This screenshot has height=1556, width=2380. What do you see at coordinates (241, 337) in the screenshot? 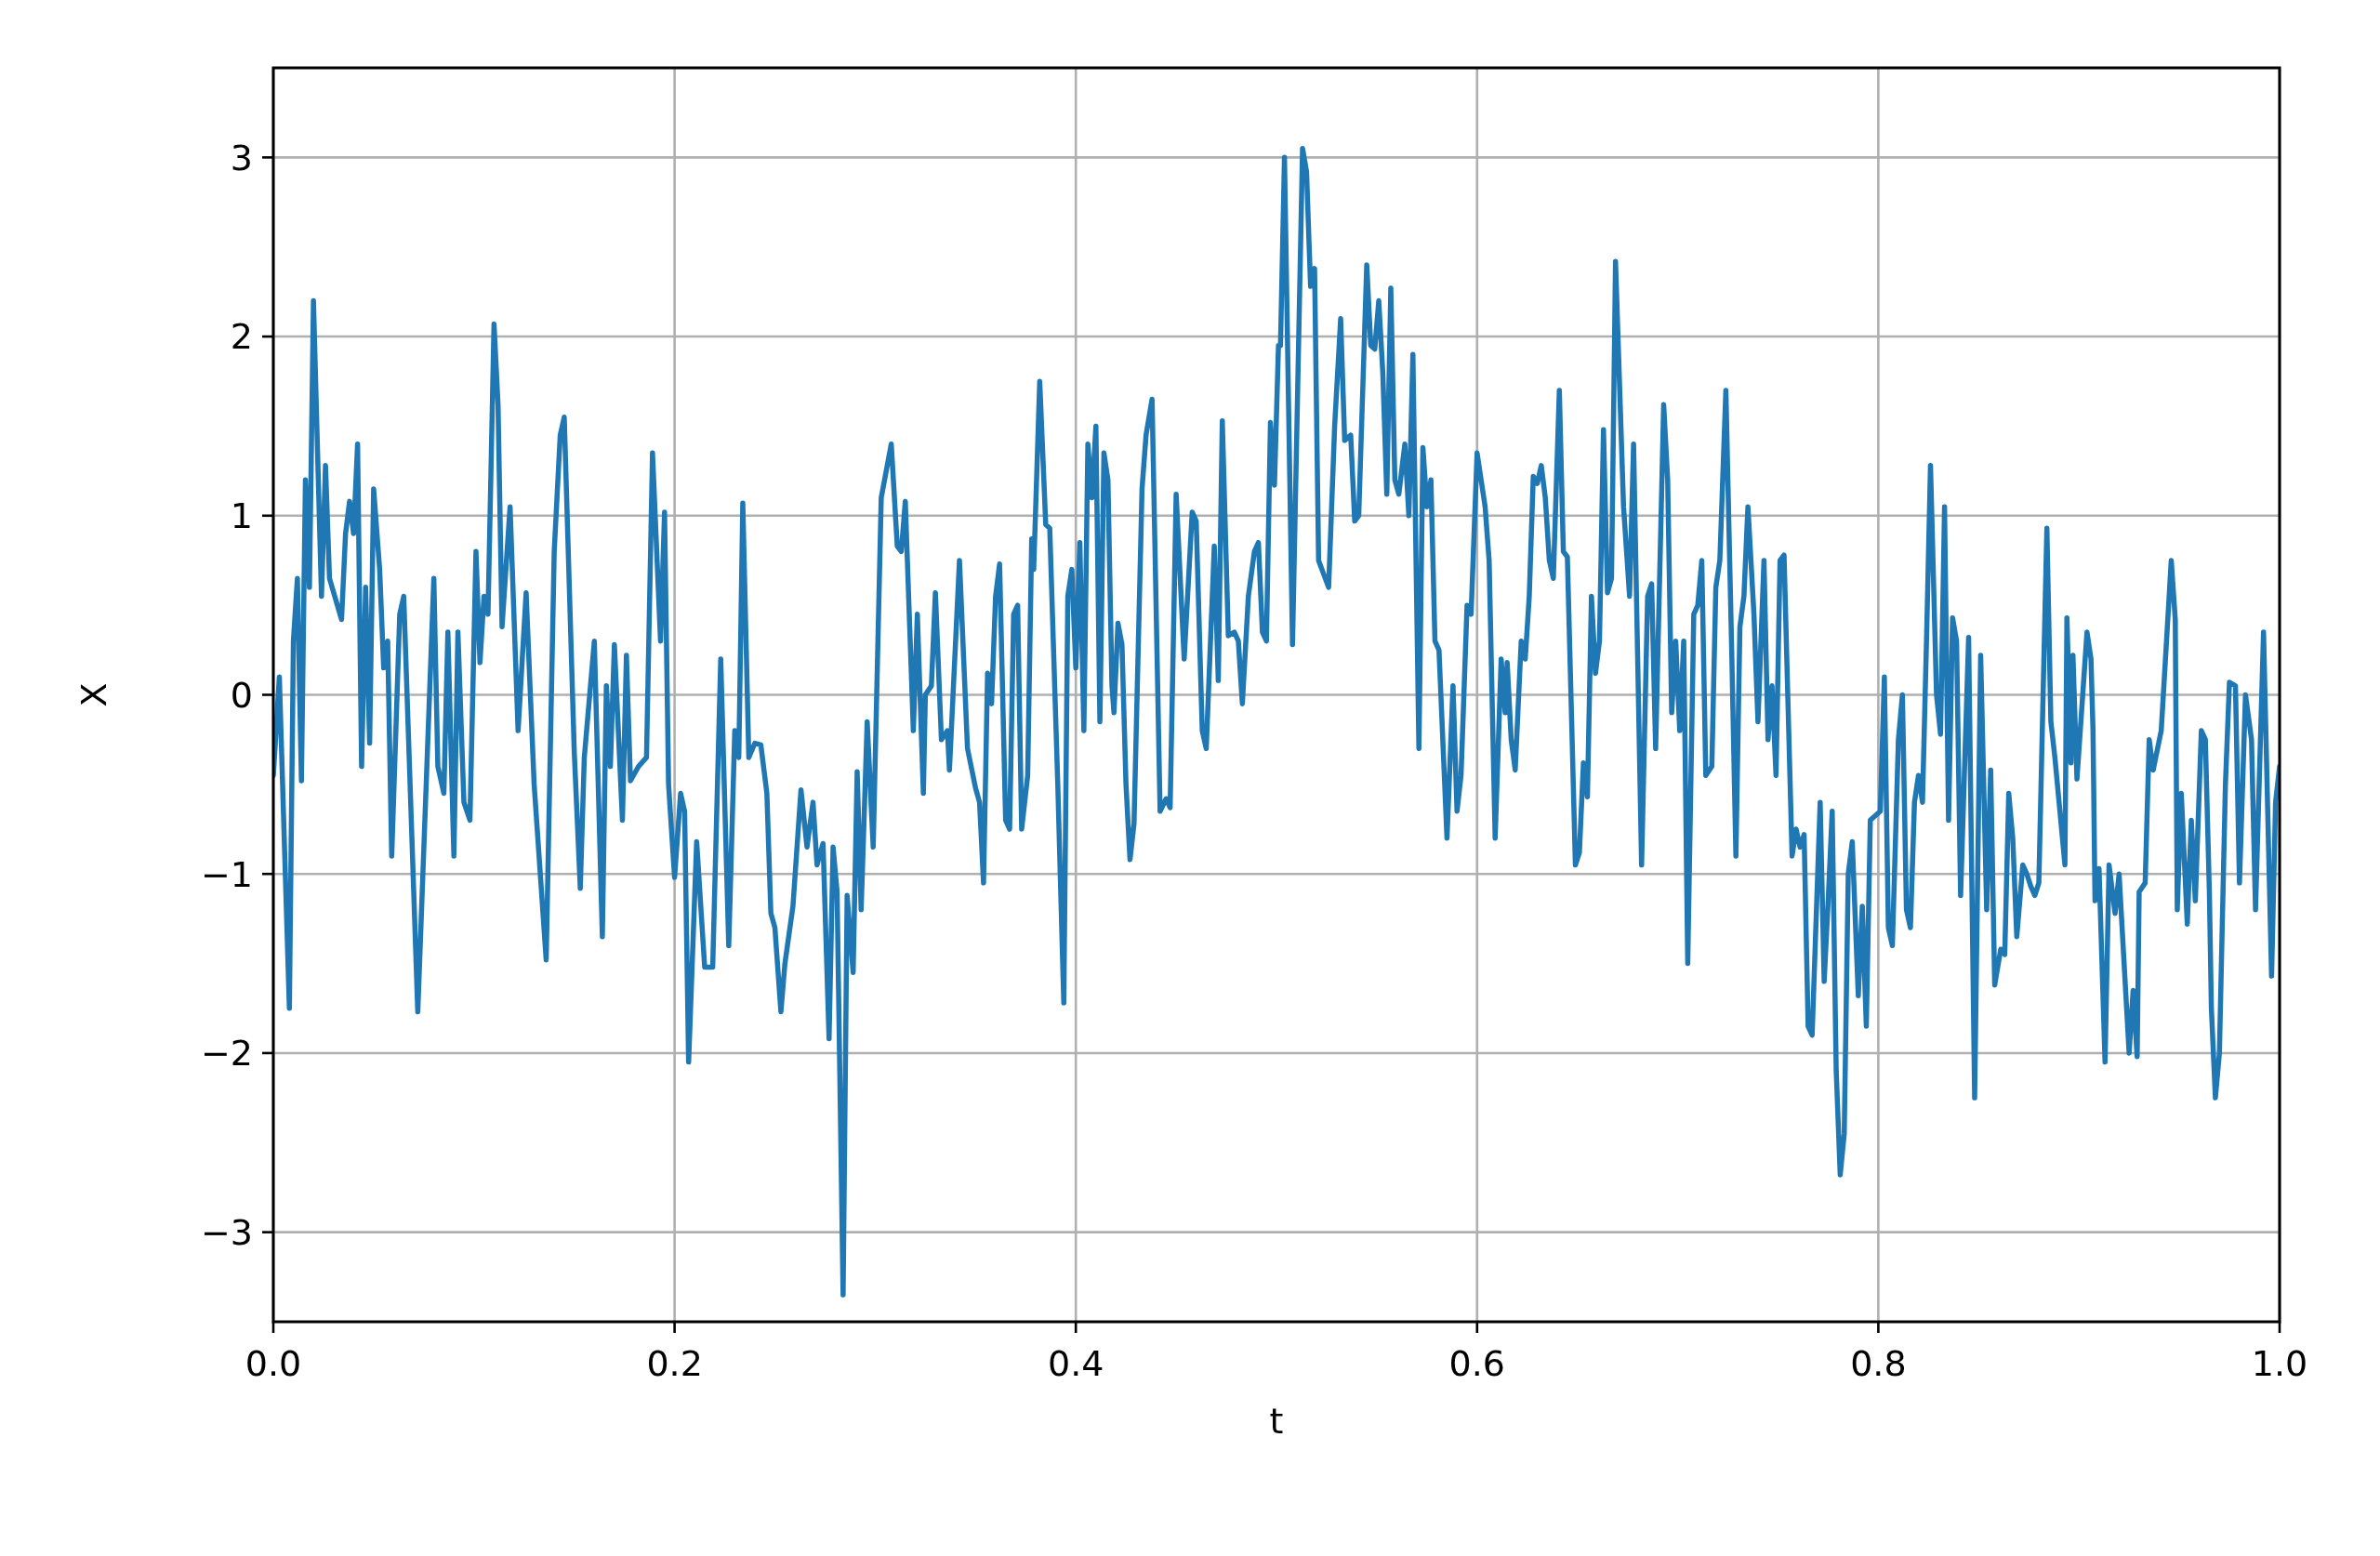
I see `y-tick-label: 2` at bounding box center [241, 337].